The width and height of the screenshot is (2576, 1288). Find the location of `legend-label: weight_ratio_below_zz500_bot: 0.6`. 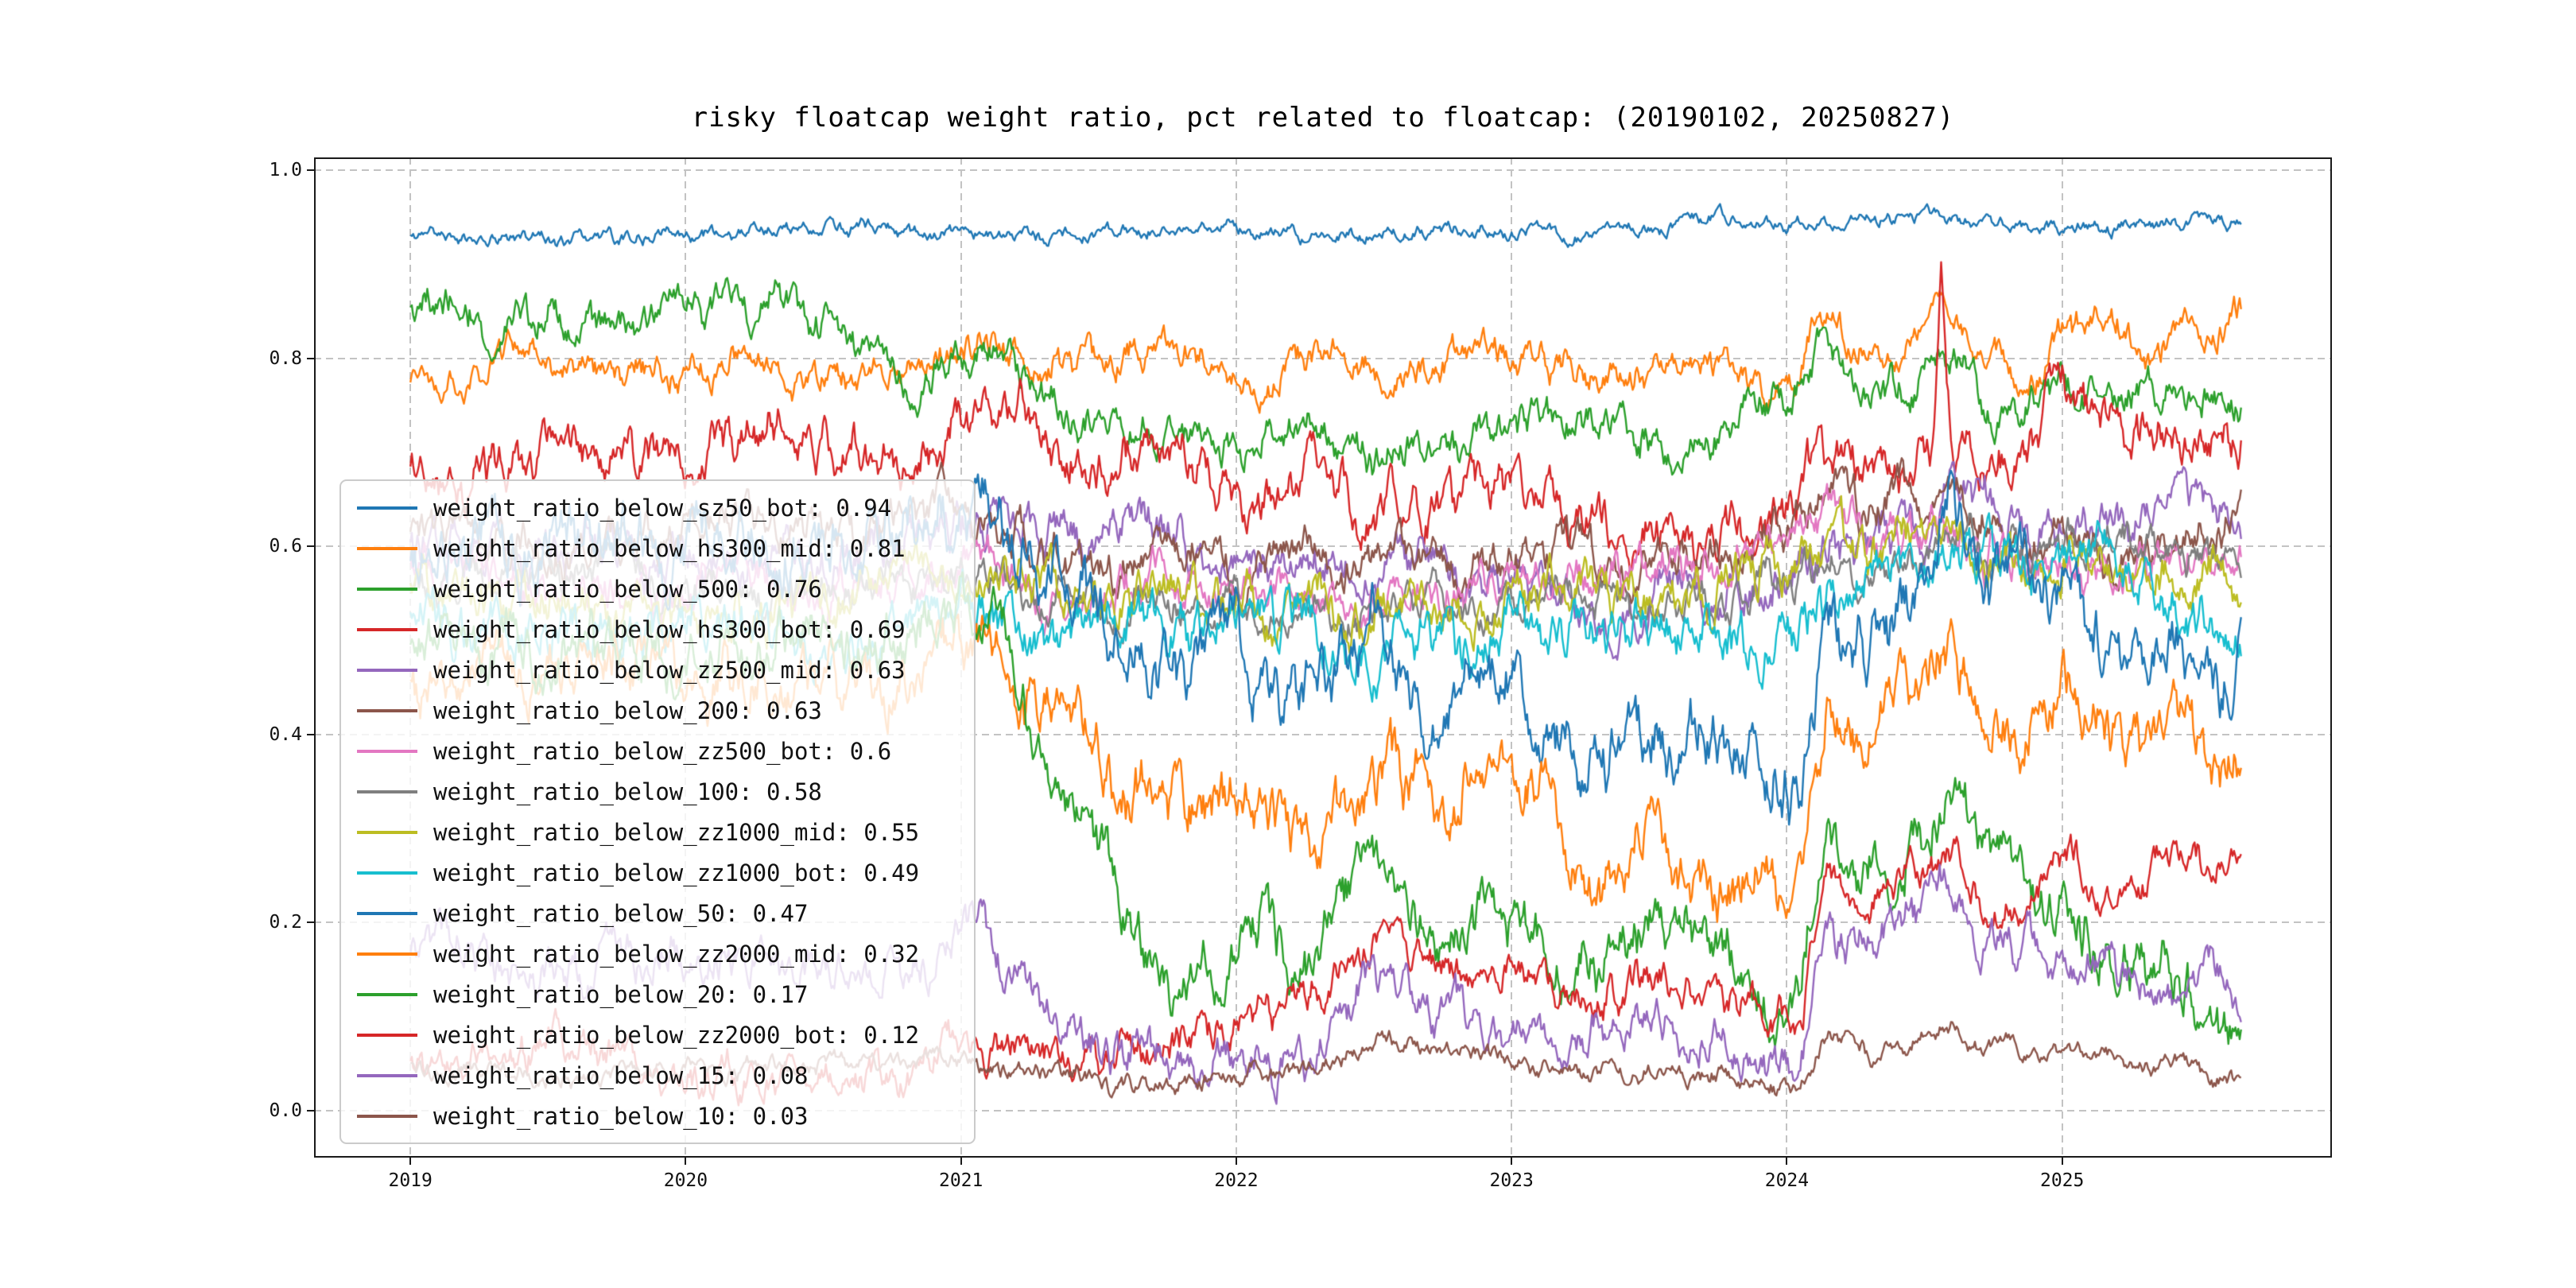

legend-label: weight_ratio_below_zz500_bot: 0.6 is located at coordinates (663, 751).